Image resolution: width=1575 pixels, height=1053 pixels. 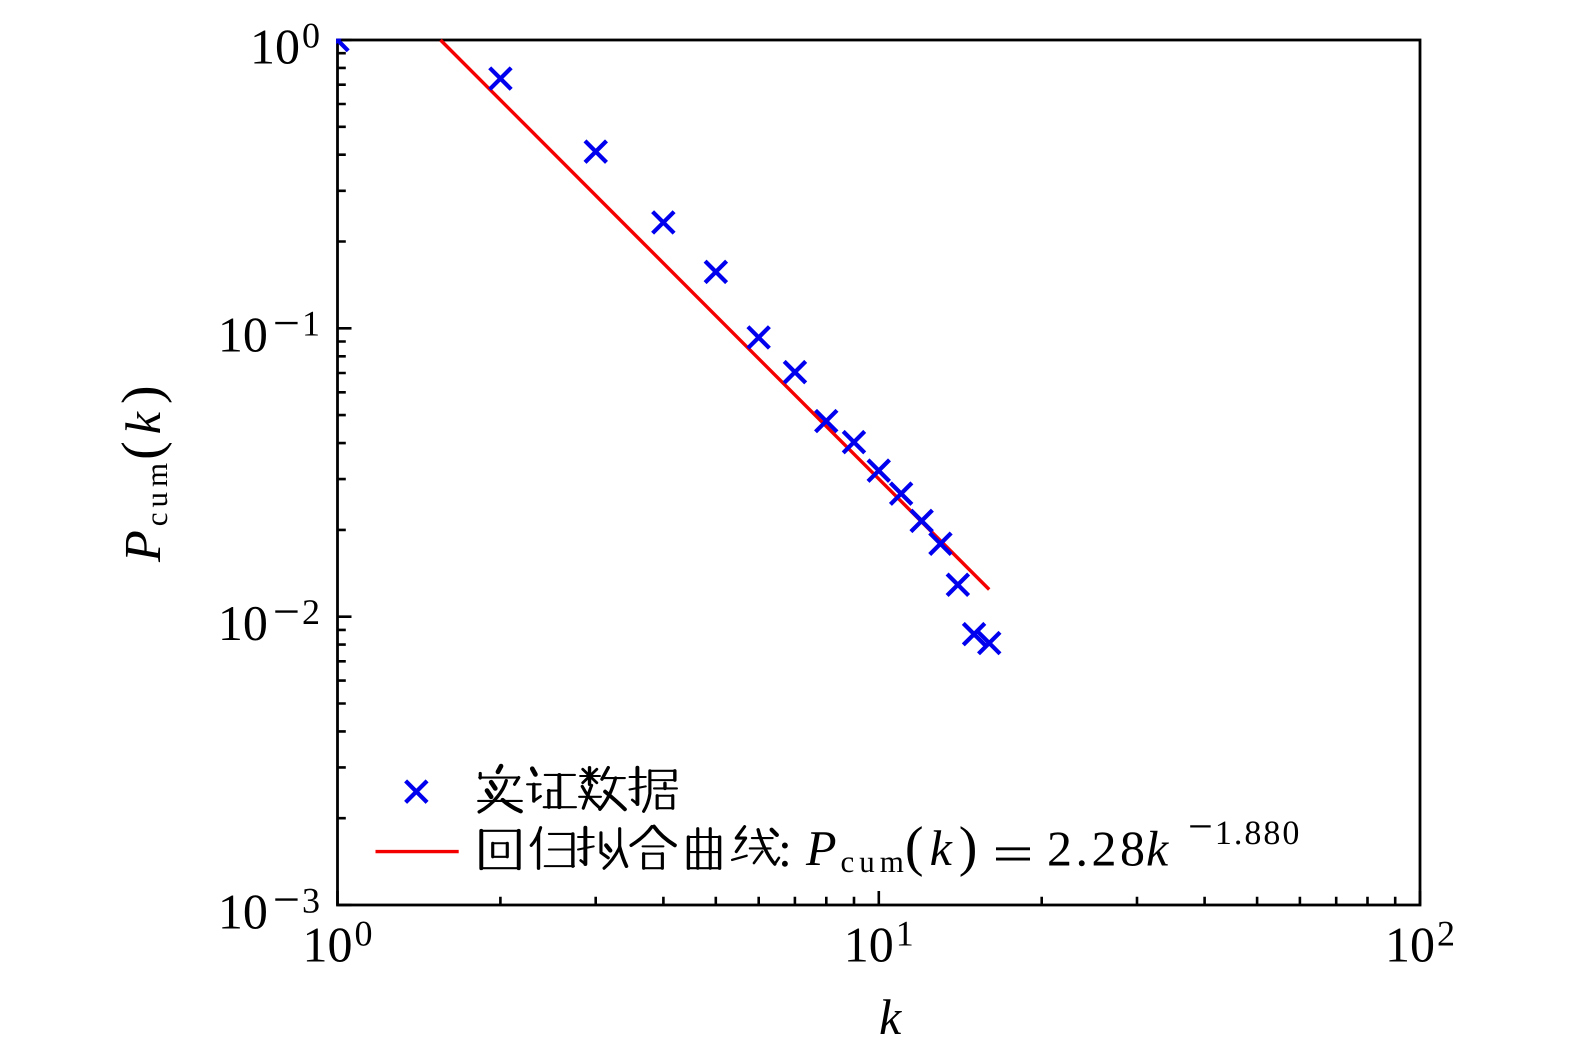 I want to click on svg-text: 10⁰, so click(x=285, y=44).